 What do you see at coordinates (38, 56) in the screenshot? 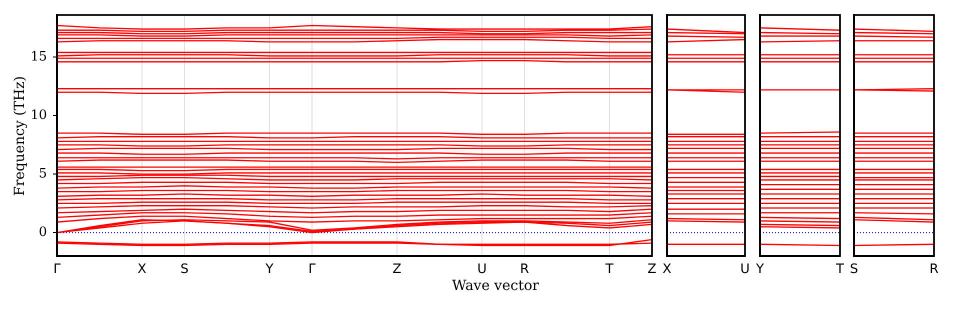
I see `y-tick-label: 15` at bounding box center [38, 56].